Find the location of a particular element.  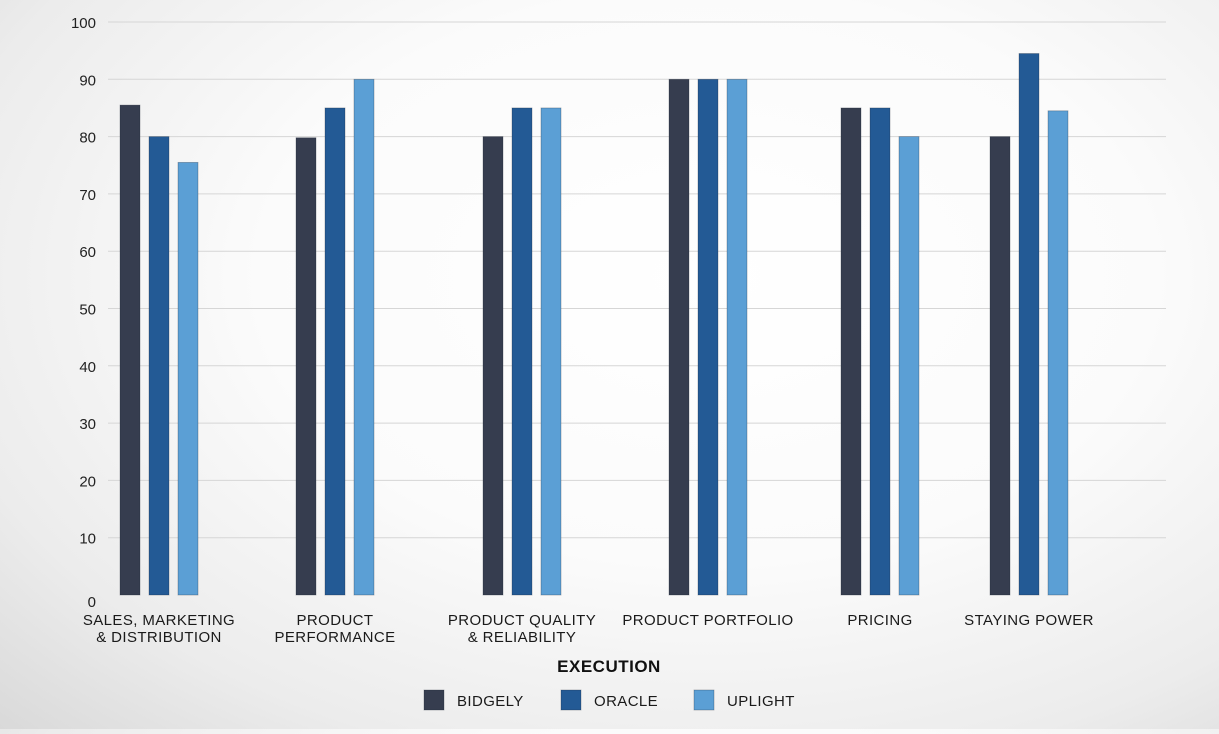

x-tick-label: PRODUCT QUALITY is located at coordinates (522, 620).